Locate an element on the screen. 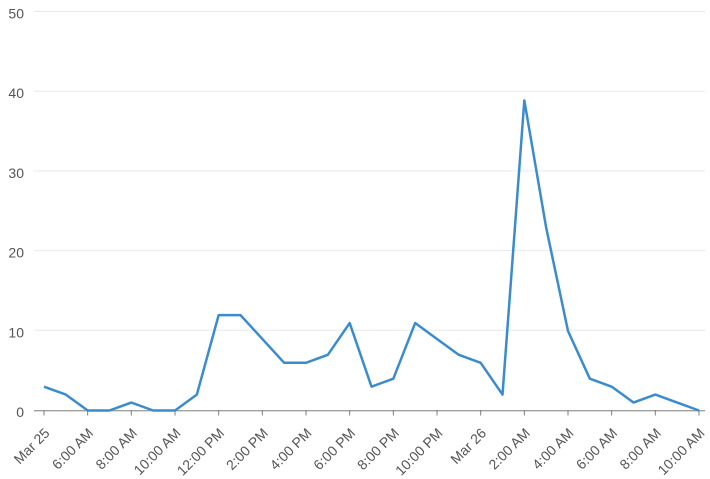 This screenshot has width=710, height=479. svg-text: 0 is located at coordinates (20, 412).